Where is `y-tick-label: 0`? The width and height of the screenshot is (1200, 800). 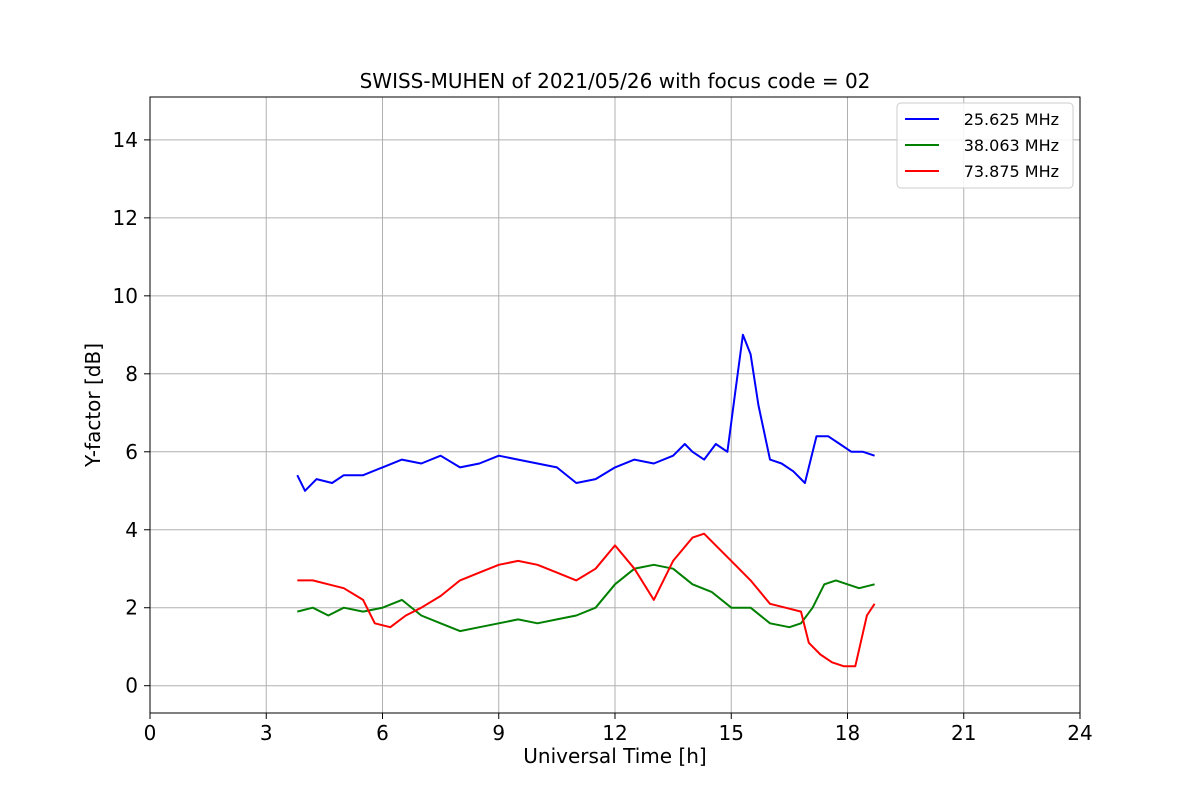 y-tick-label: 0 is located at coordinates (131, 686).